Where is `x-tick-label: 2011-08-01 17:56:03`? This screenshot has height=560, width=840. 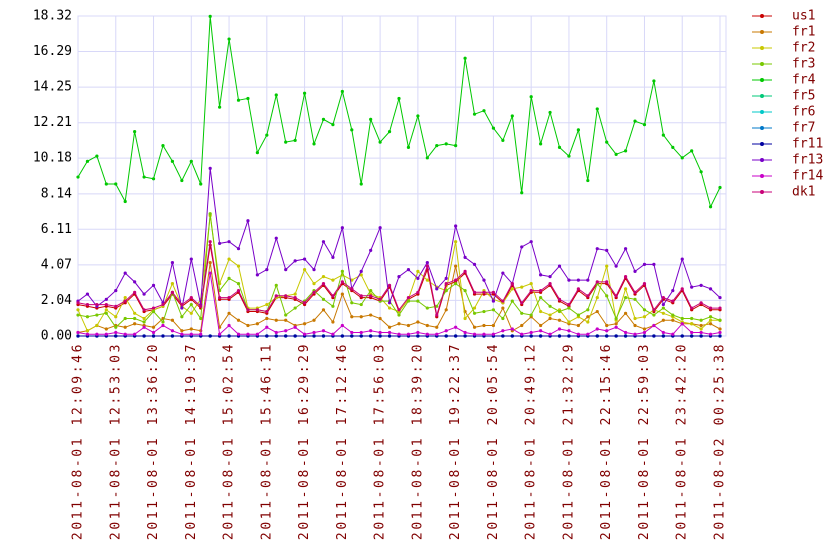 x-tick-label: 2011-08-01 17:56:03 is located at coordinates (380, 441).